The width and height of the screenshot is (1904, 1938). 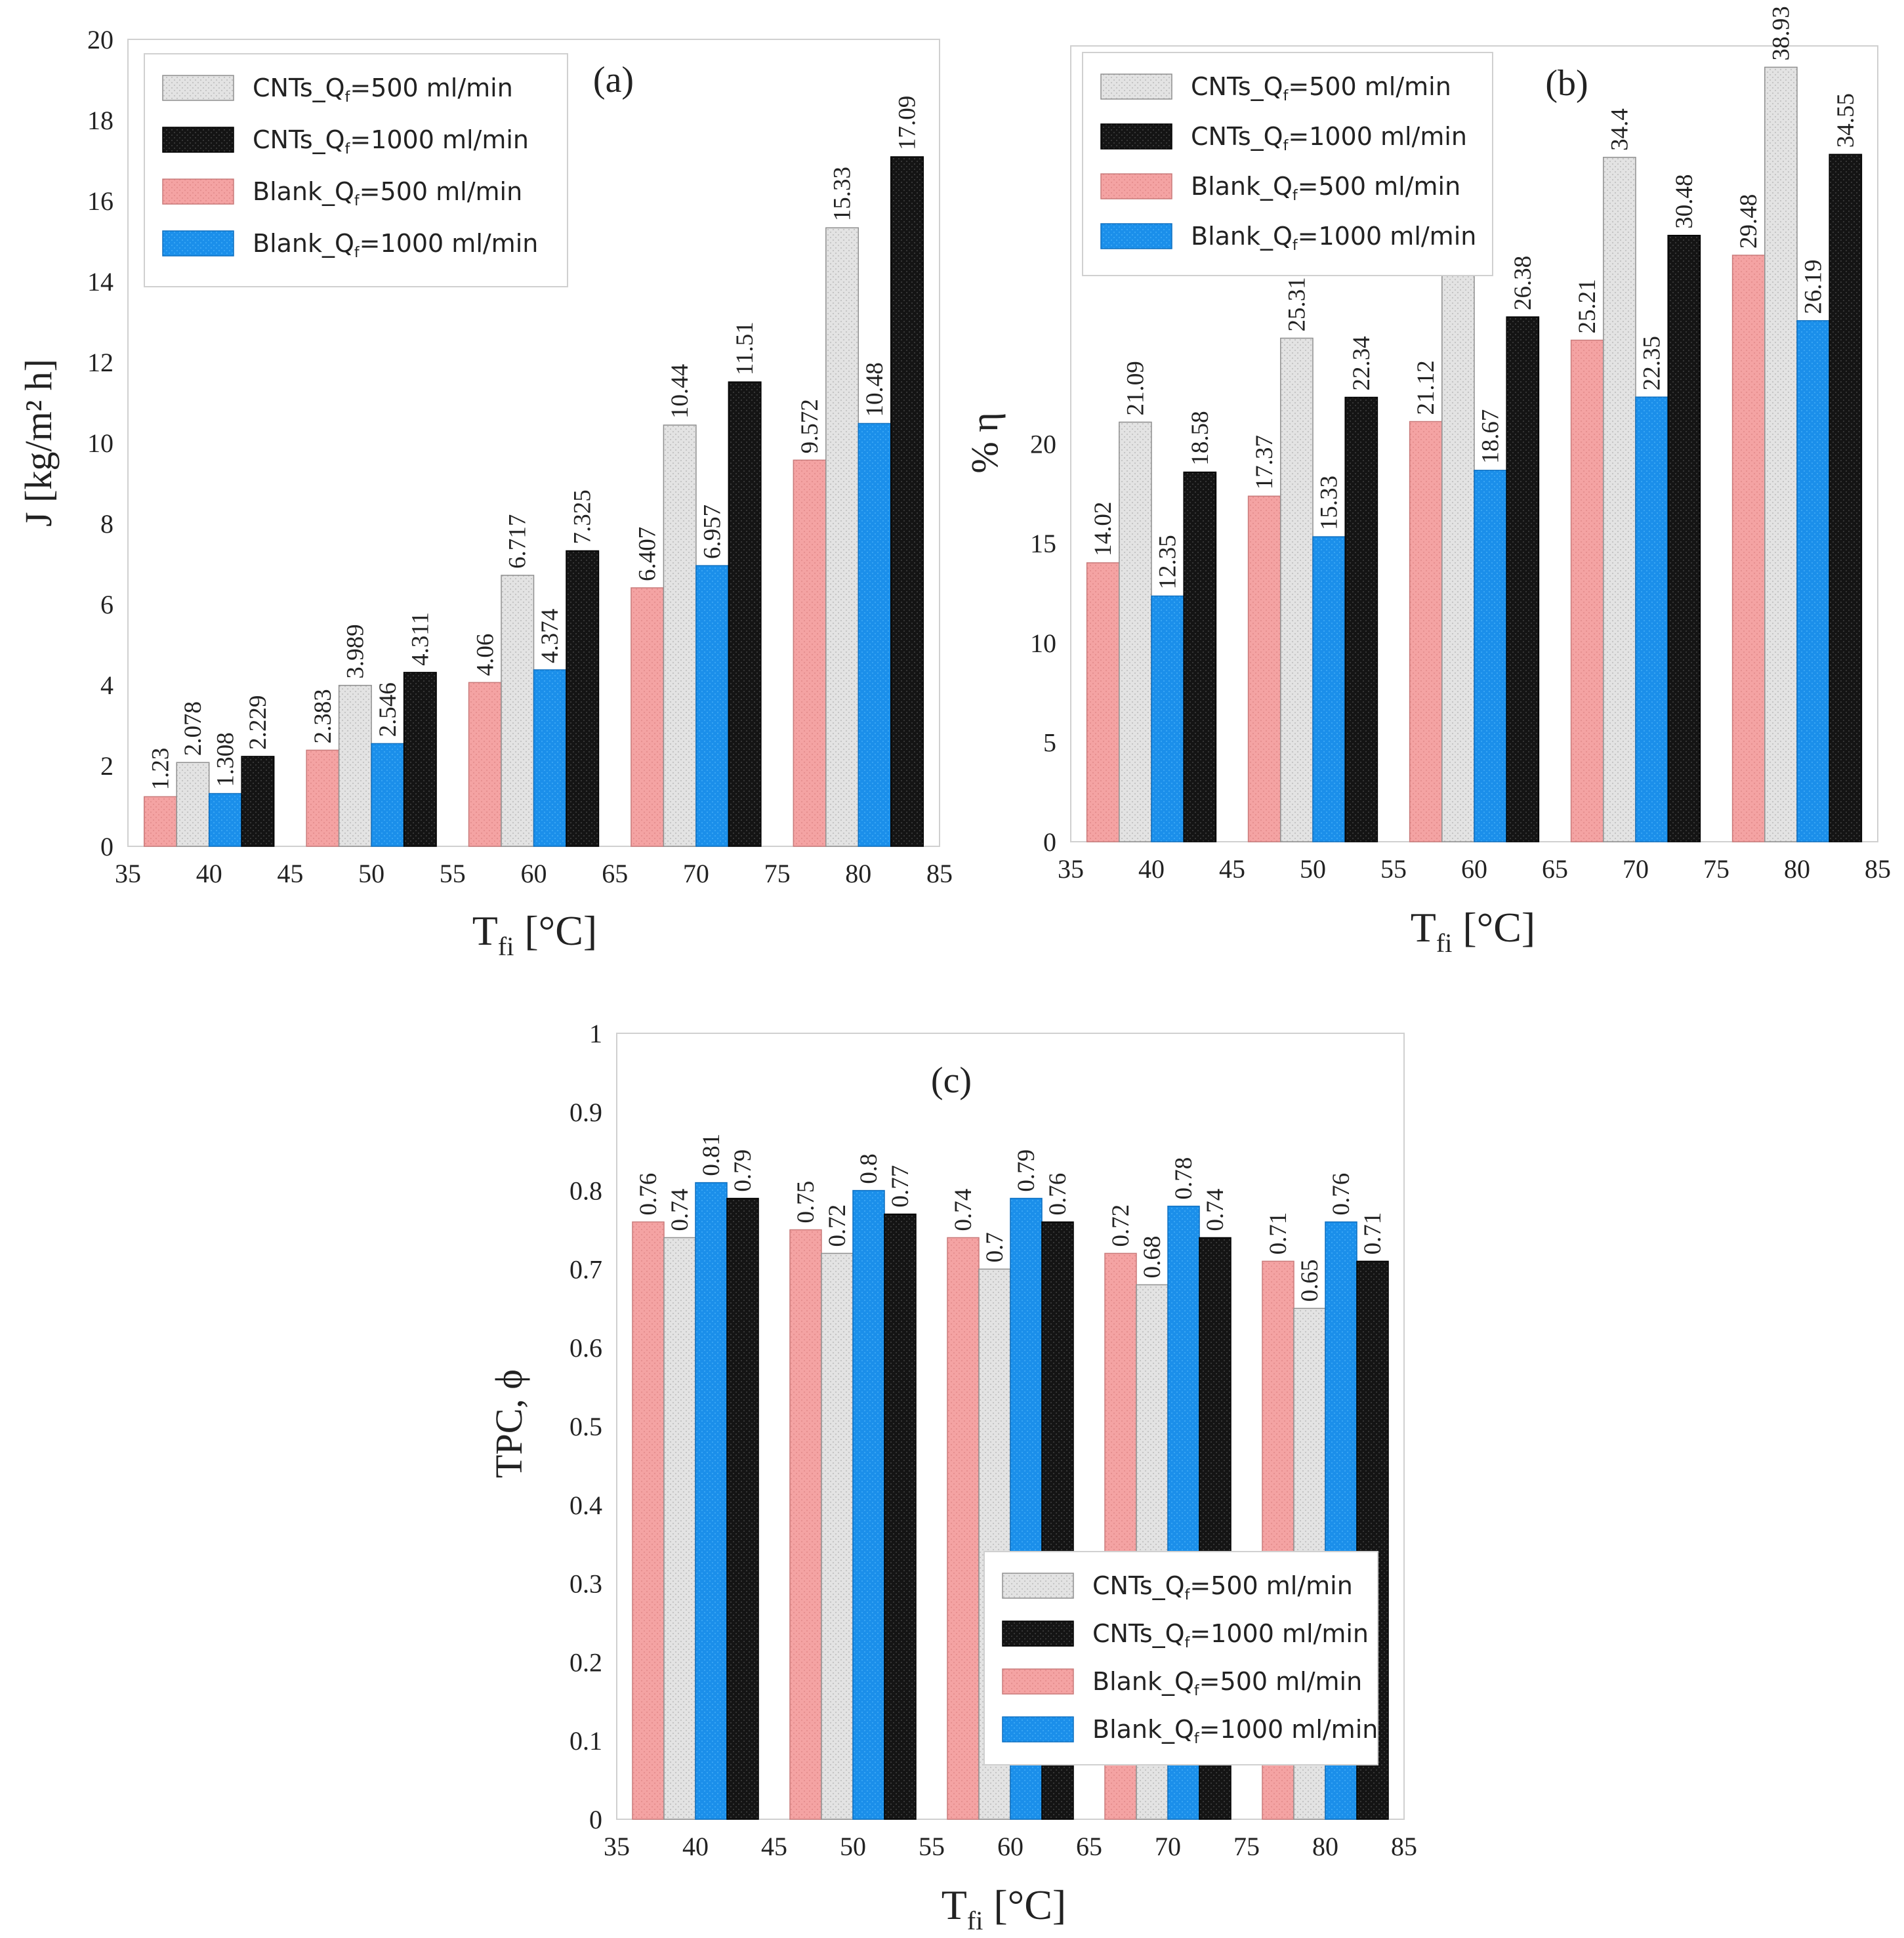 What do you see at coordinates (712, 532) in the screenshot?
I see `bar-value-label: 6.957` at bounding box center [712, 532].